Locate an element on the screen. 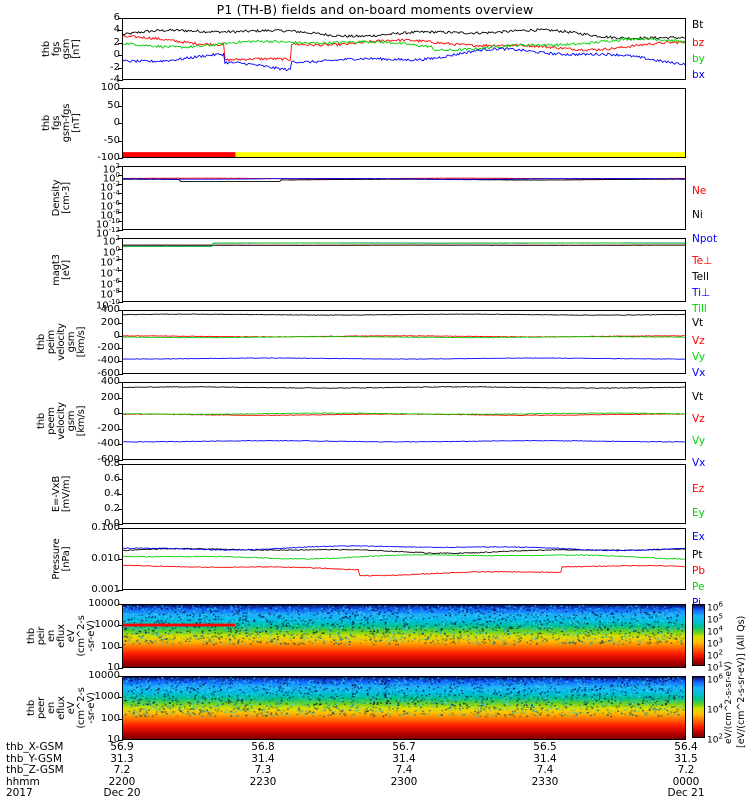 Image resolution: width=750 pixels, height=800 pixels. xaxis-tick-value: 56.5 is located at coordinates (545, 747).